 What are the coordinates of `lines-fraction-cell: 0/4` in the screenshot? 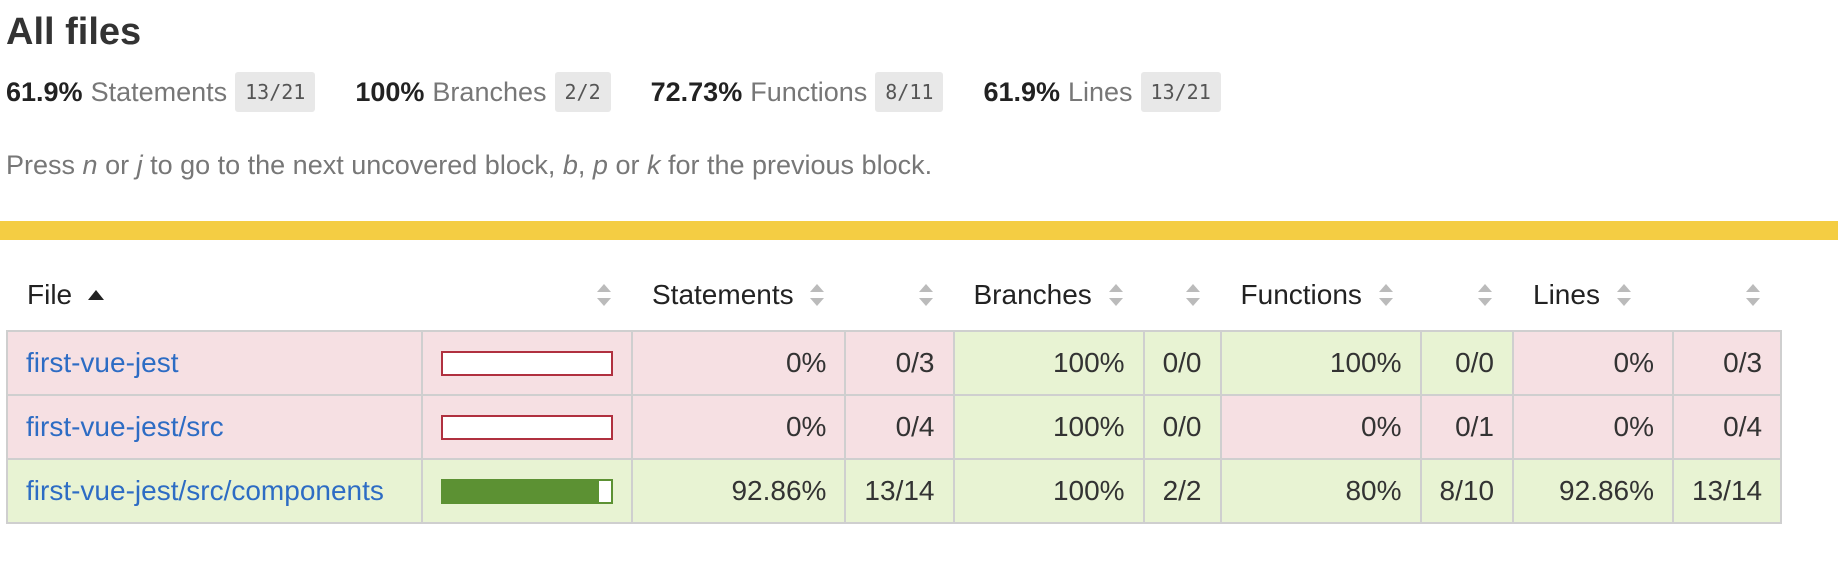 It's located at (1727, 427).